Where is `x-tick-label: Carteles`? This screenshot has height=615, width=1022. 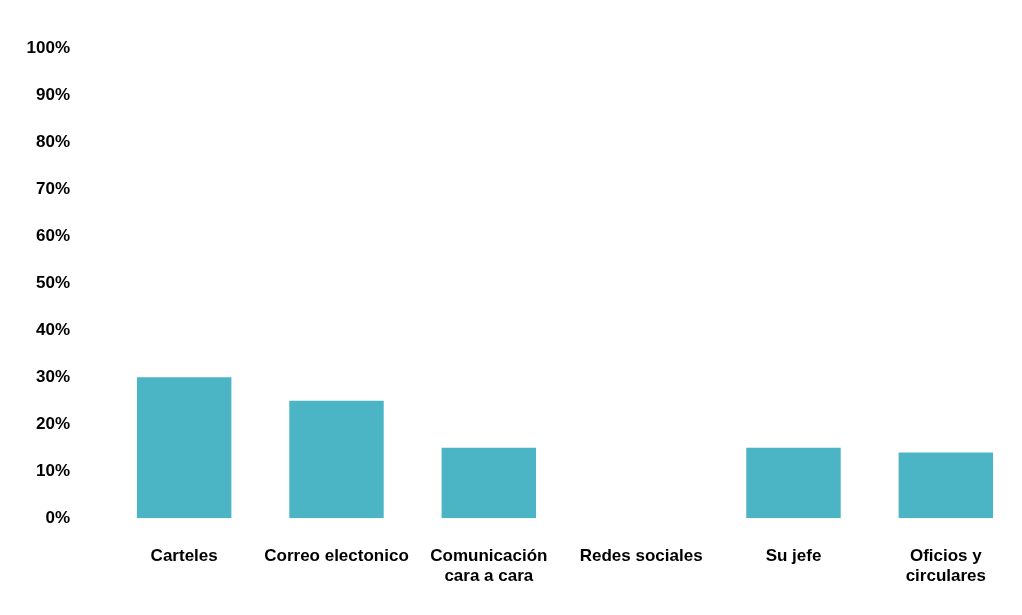
x-tick-label: Carteles is located at coordinates (184, 556).